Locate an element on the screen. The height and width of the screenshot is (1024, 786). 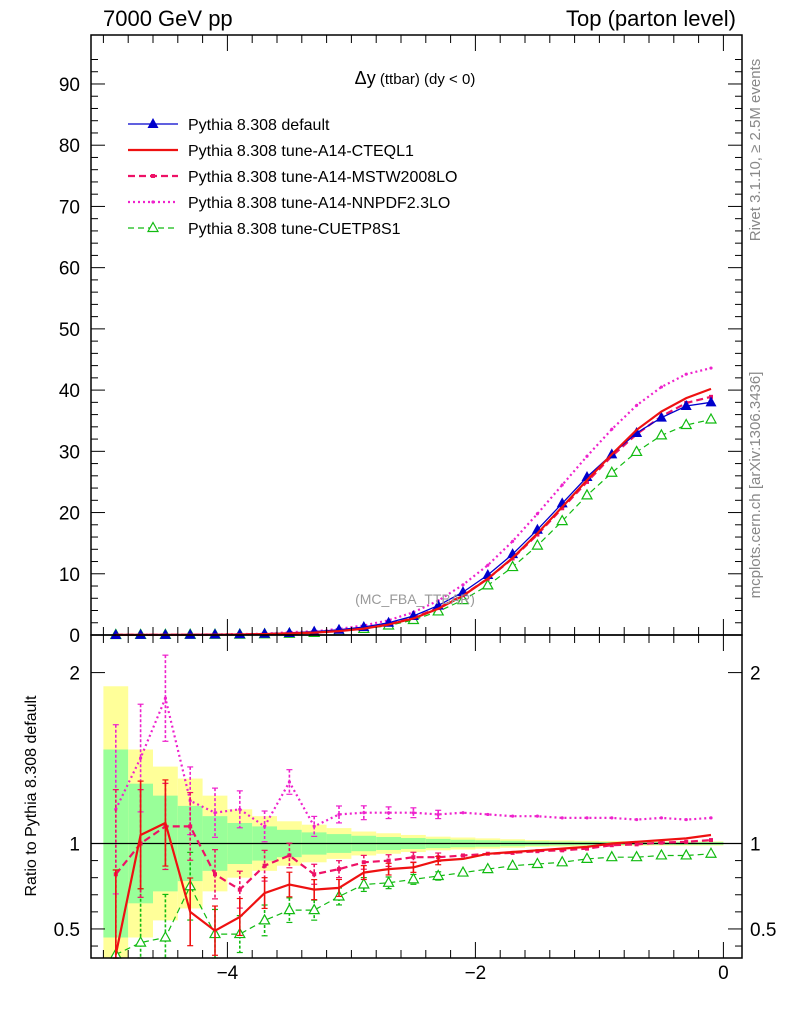
main-ytick-label: 40 is located at coordinates (69, 391).